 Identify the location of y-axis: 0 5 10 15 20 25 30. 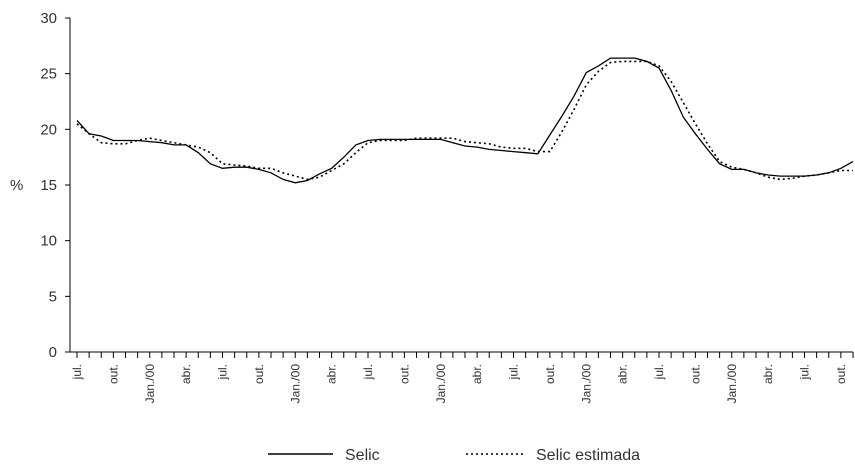
(55, 185).